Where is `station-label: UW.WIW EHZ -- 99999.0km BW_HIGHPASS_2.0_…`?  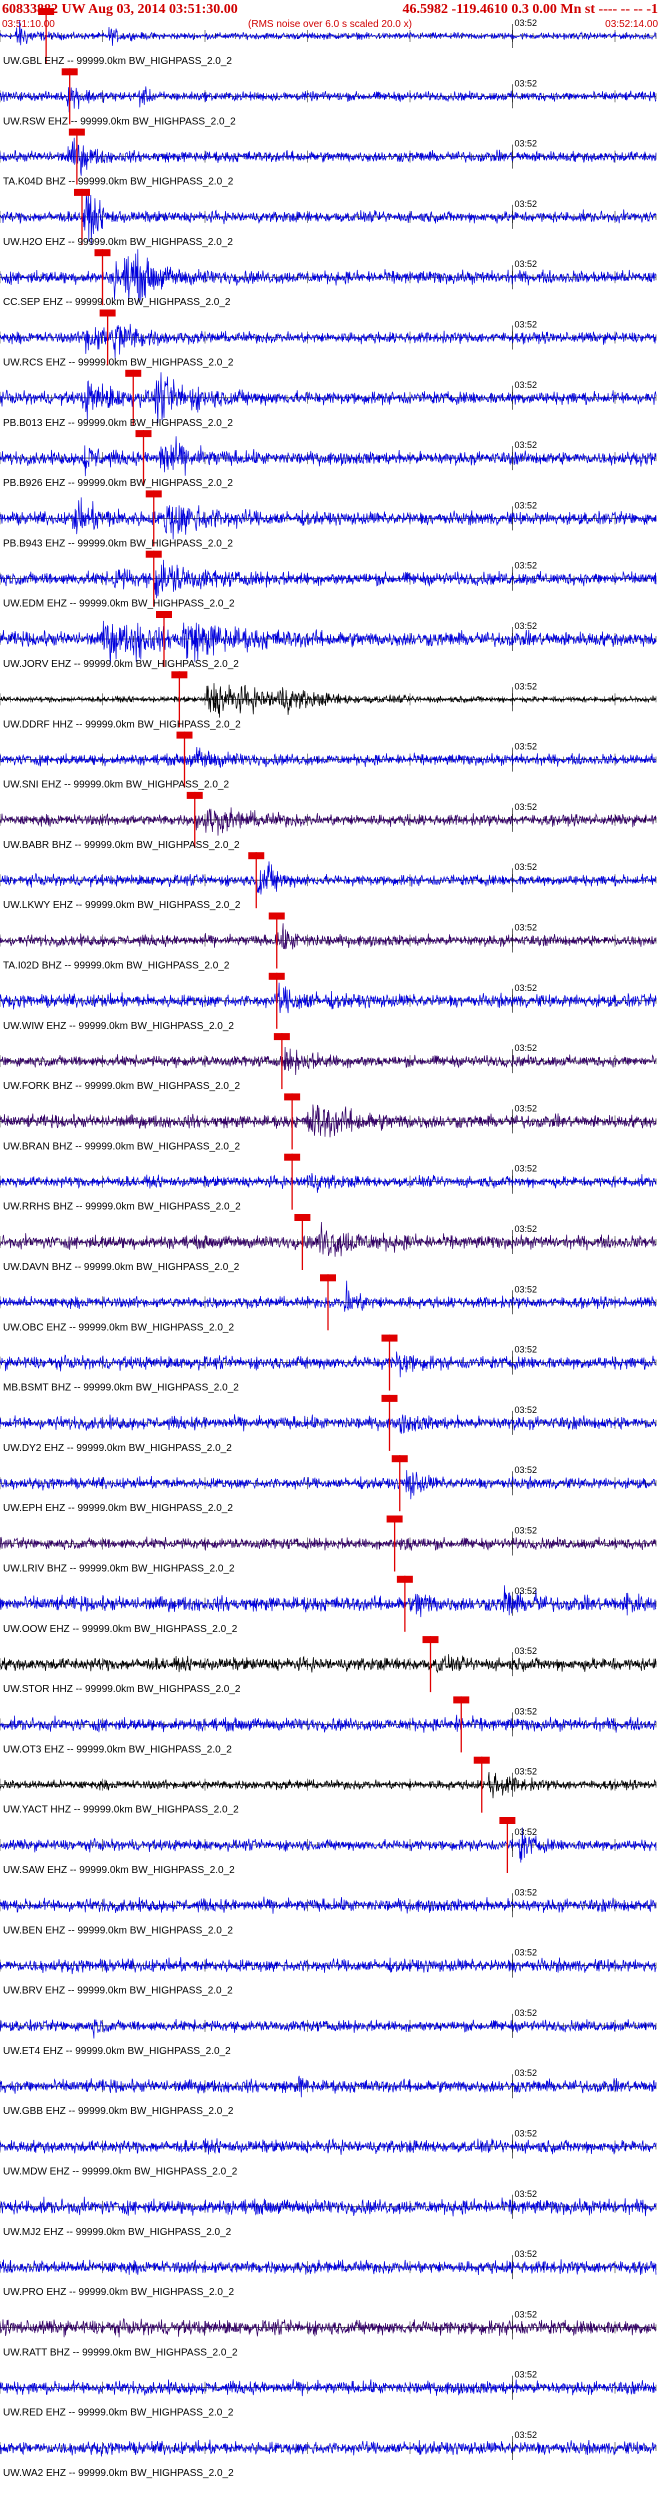 station-label: UW.WIW EHZ -- 99999.0km BW_HIGHPASS_2.0_… is located at coordinates (118, 1026).